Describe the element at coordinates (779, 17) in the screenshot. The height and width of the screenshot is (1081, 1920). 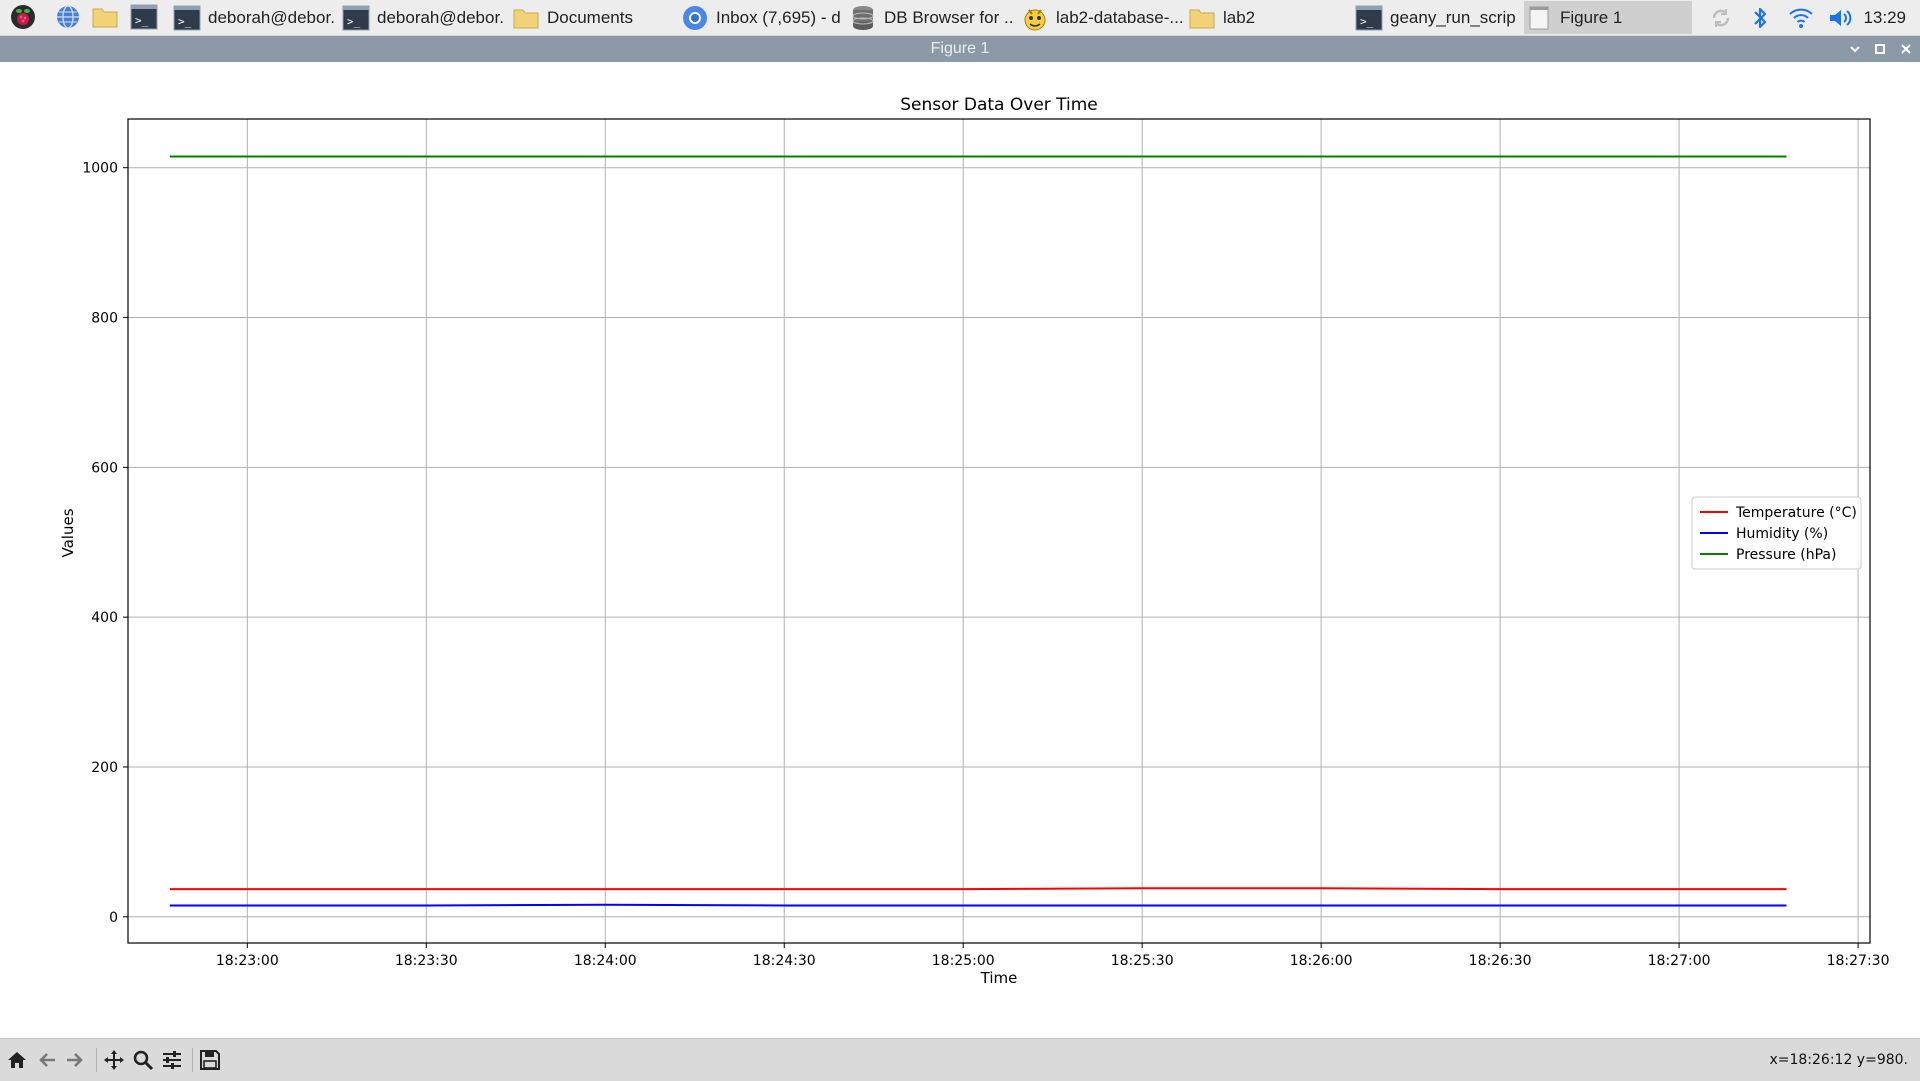
I see `taskbar-button-label: Inbox (7,695) - d..` at that location.